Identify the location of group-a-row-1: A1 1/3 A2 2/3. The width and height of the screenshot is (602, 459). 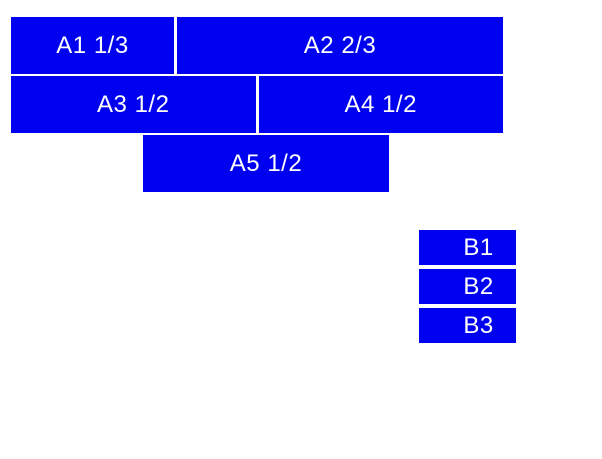
(257, 45).